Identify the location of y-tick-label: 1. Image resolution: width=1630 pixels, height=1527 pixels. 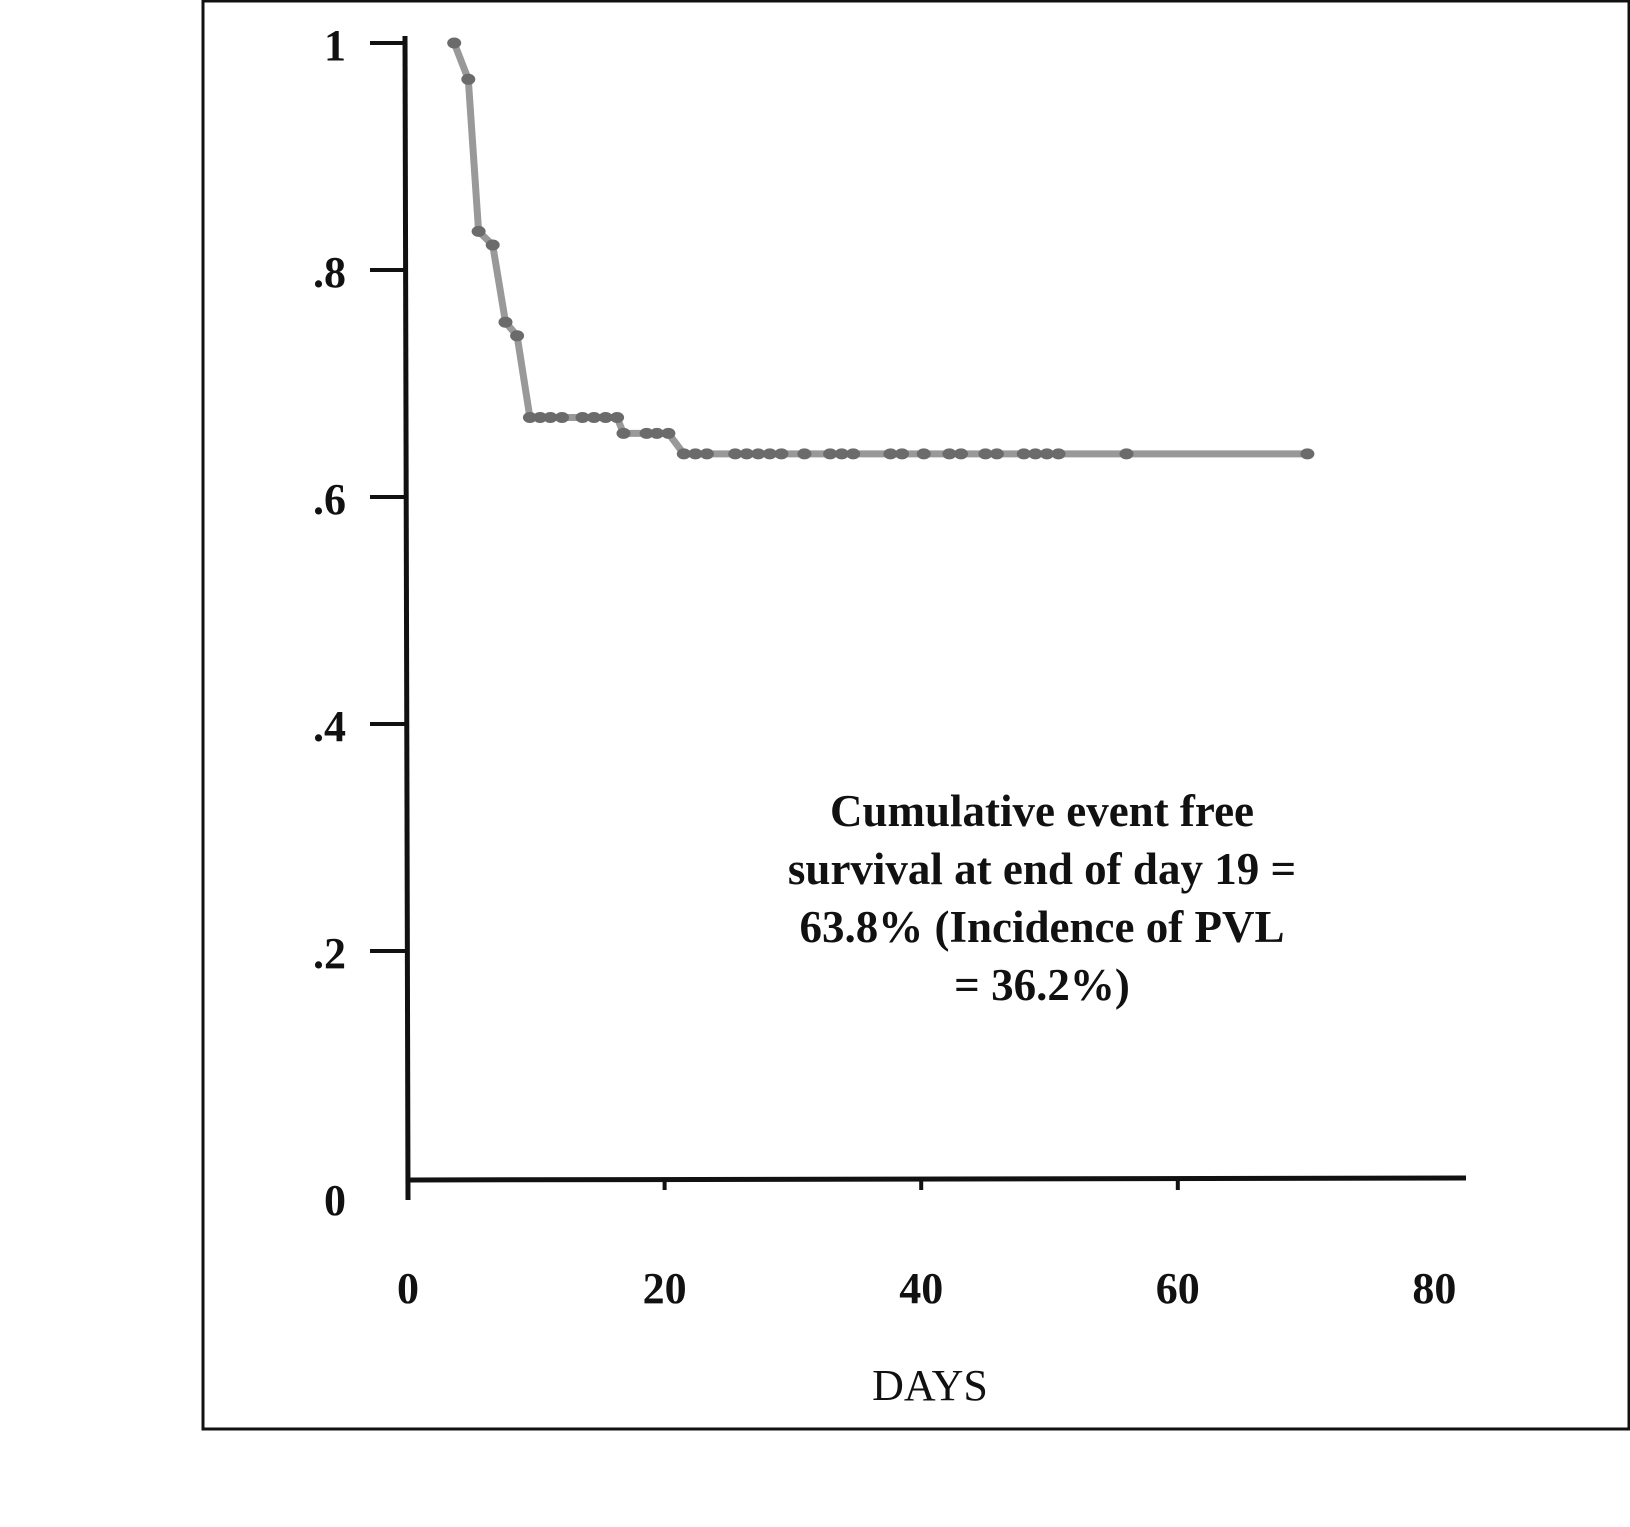
(335, 45).